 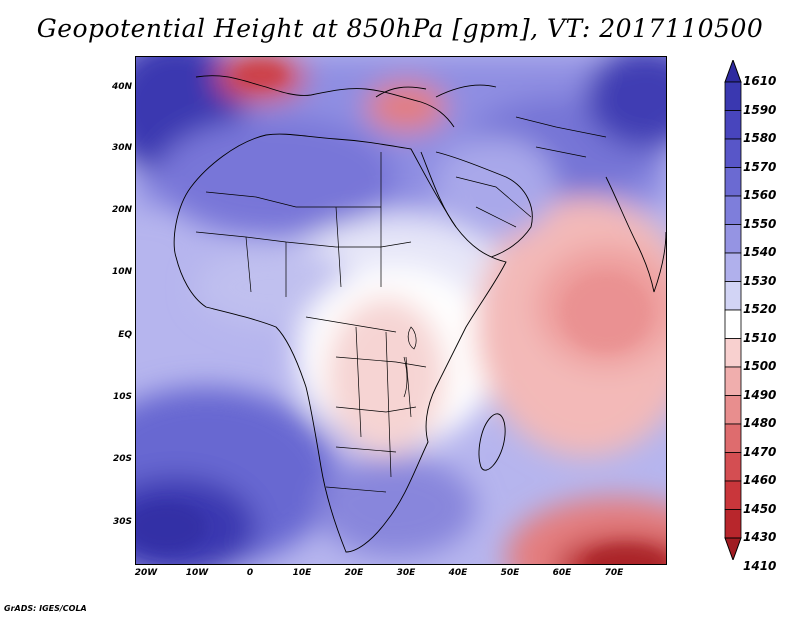 I want to click on colorbar-label: 1500, so click(x=760, y=366).